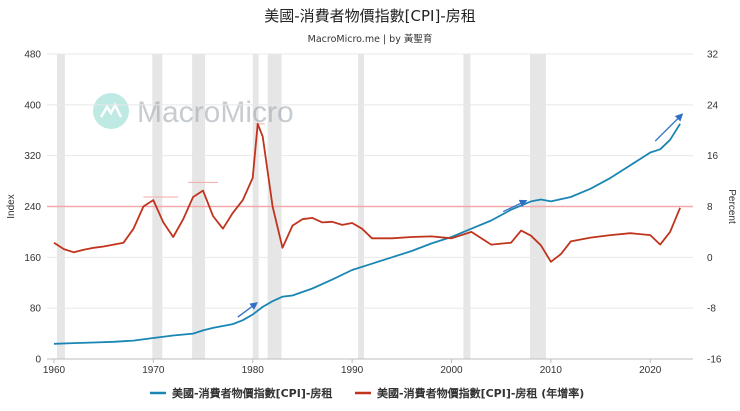 Image resolution: width=740 pixels, height=411 pixels. What do you see at coordinates (480, 393) in the screenshot?
I see `legend-label-2: 美國-消費者物價指數[CPI]-房租 (年增率)` at bounding box center [480, 393].